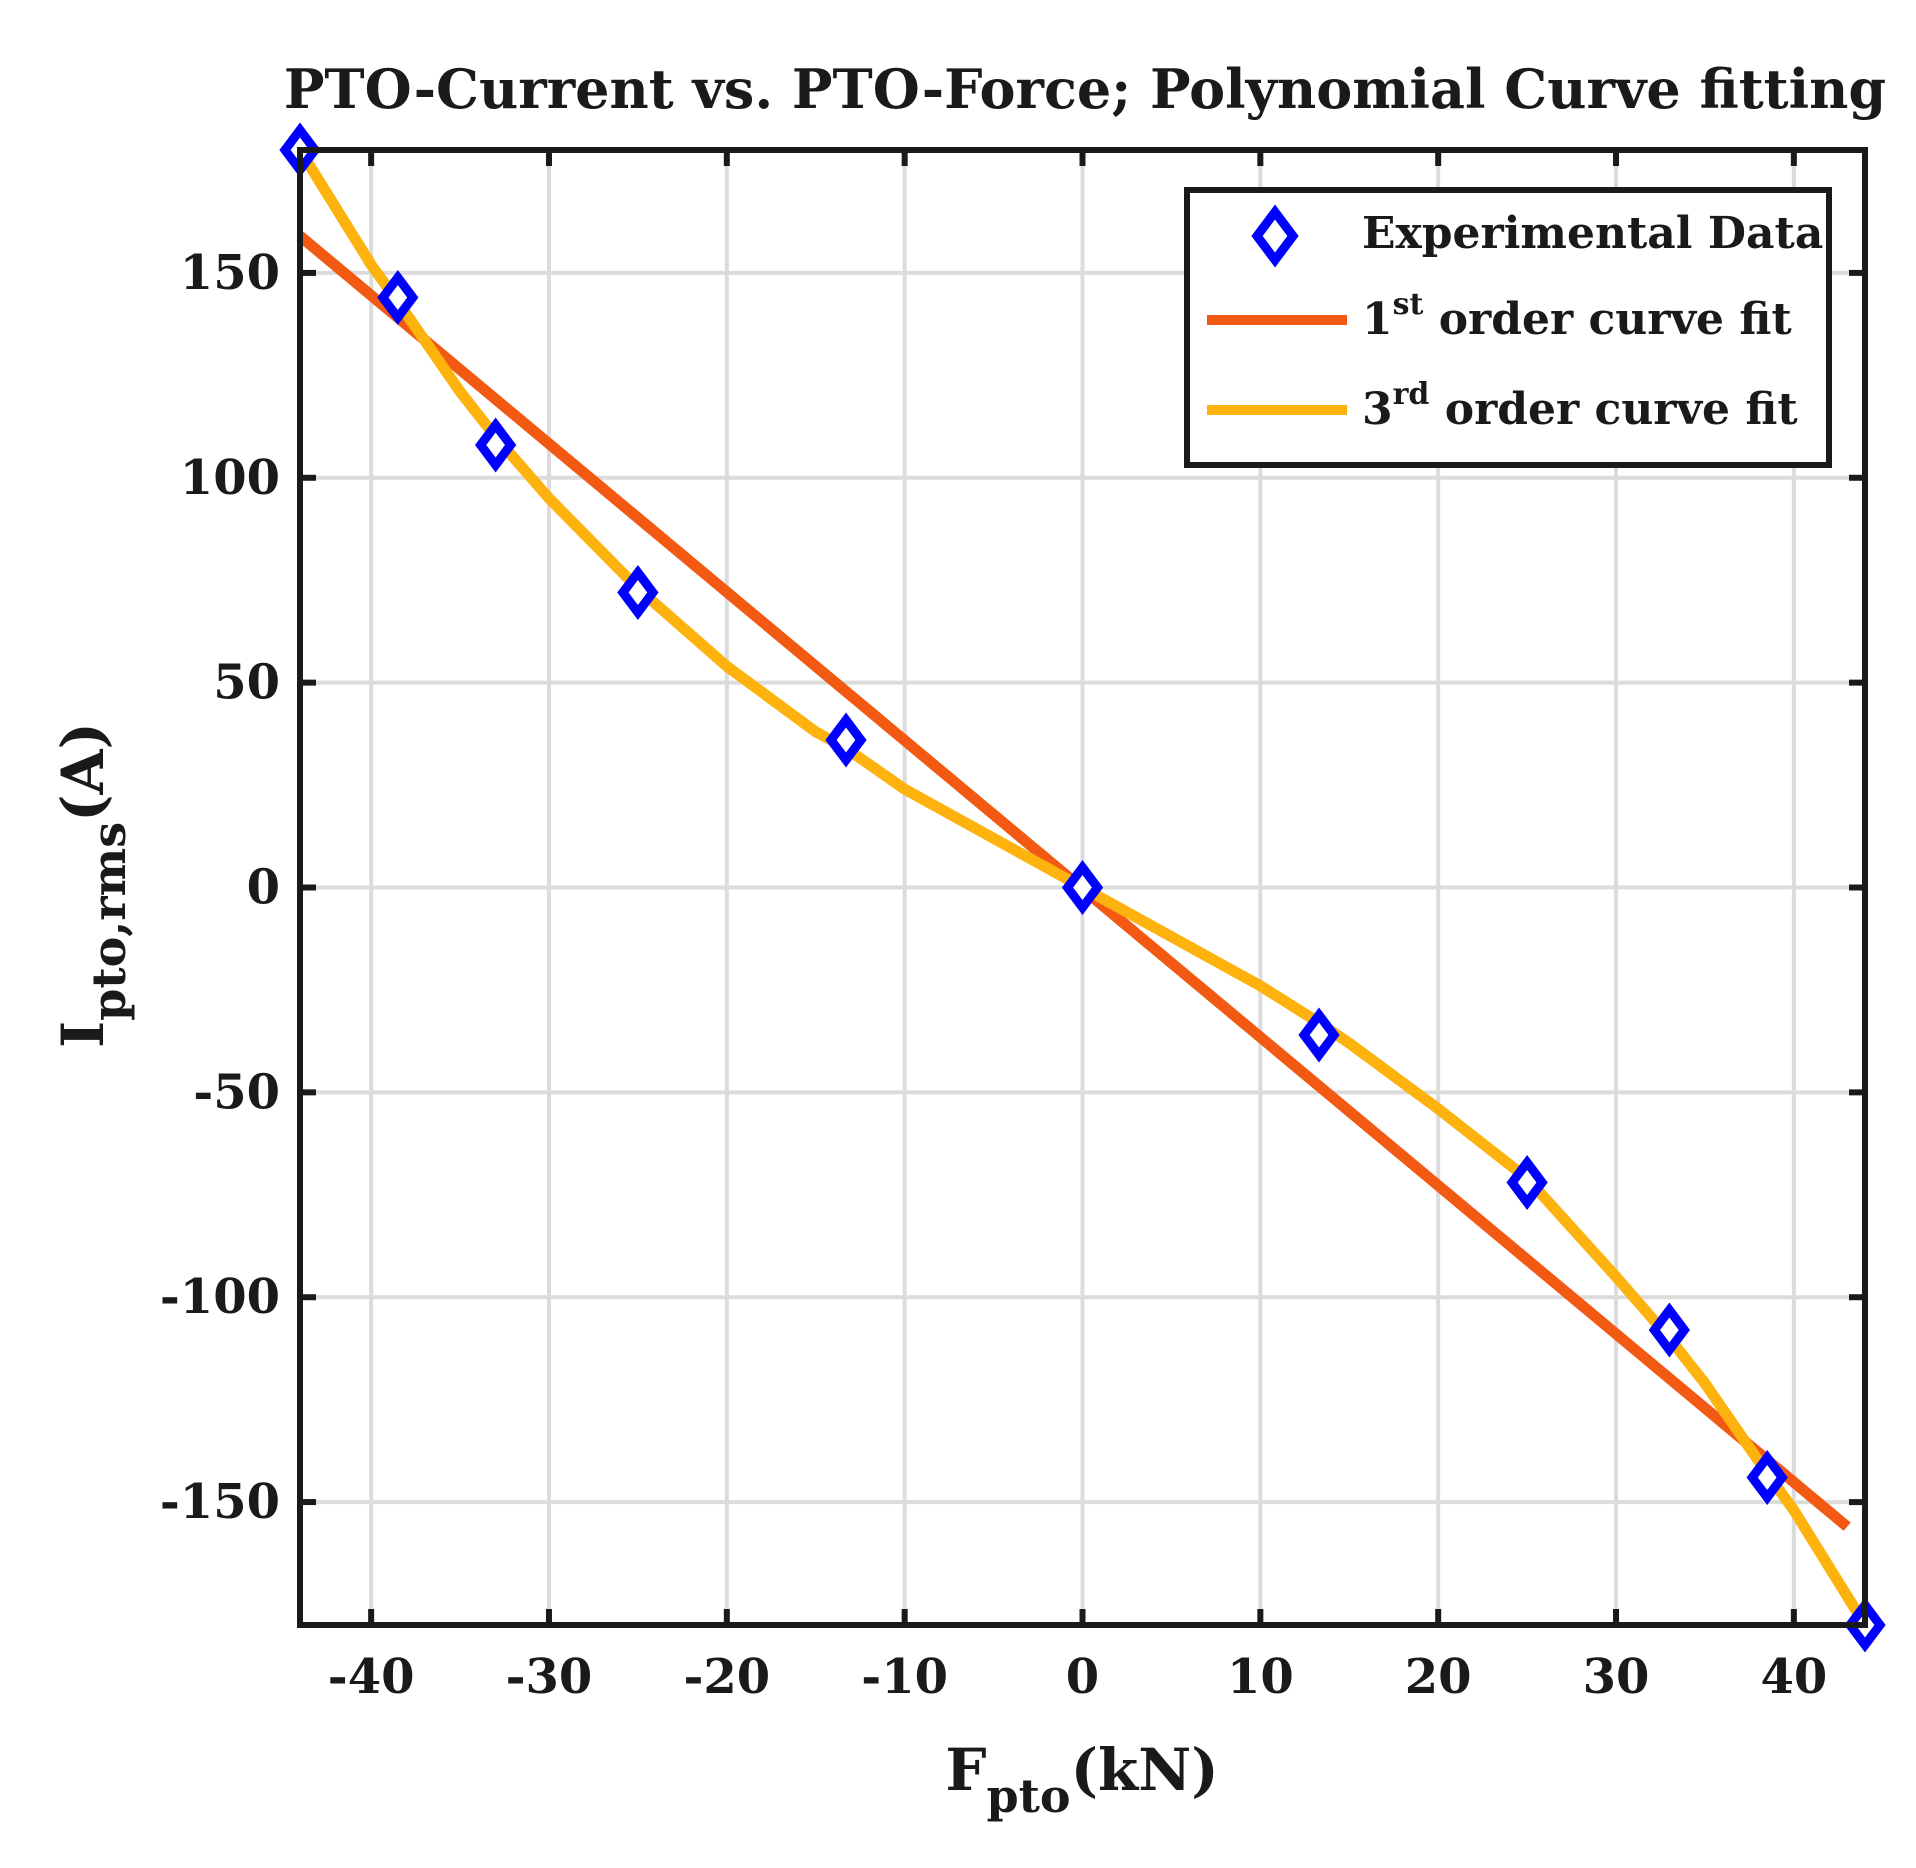 Image resolution: width=1916 pixels, height=1868 pixels. What do you see at coordinates (904, 1677) in the screenshot?
I see `x-tick-label: -10` at bounding box center [904, 1677].